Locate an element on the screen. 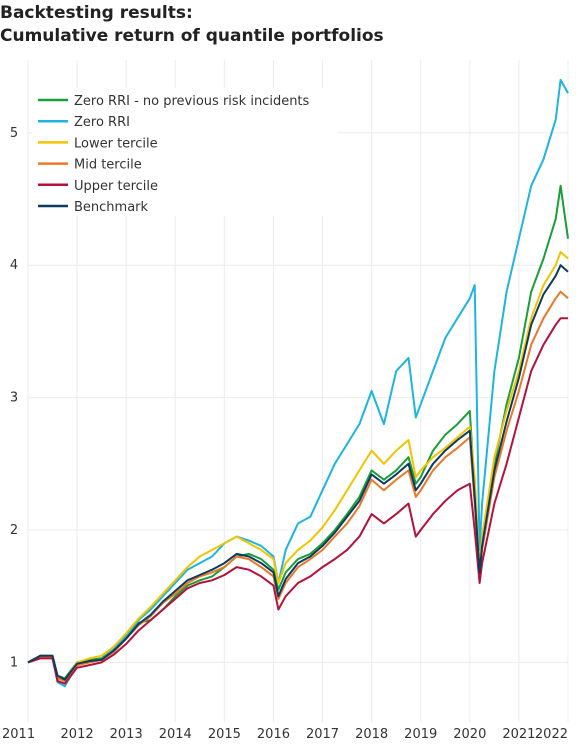 This screenshot has width=587, height=745. x-tick-label: 2018 is located at coordinates (371, 734).